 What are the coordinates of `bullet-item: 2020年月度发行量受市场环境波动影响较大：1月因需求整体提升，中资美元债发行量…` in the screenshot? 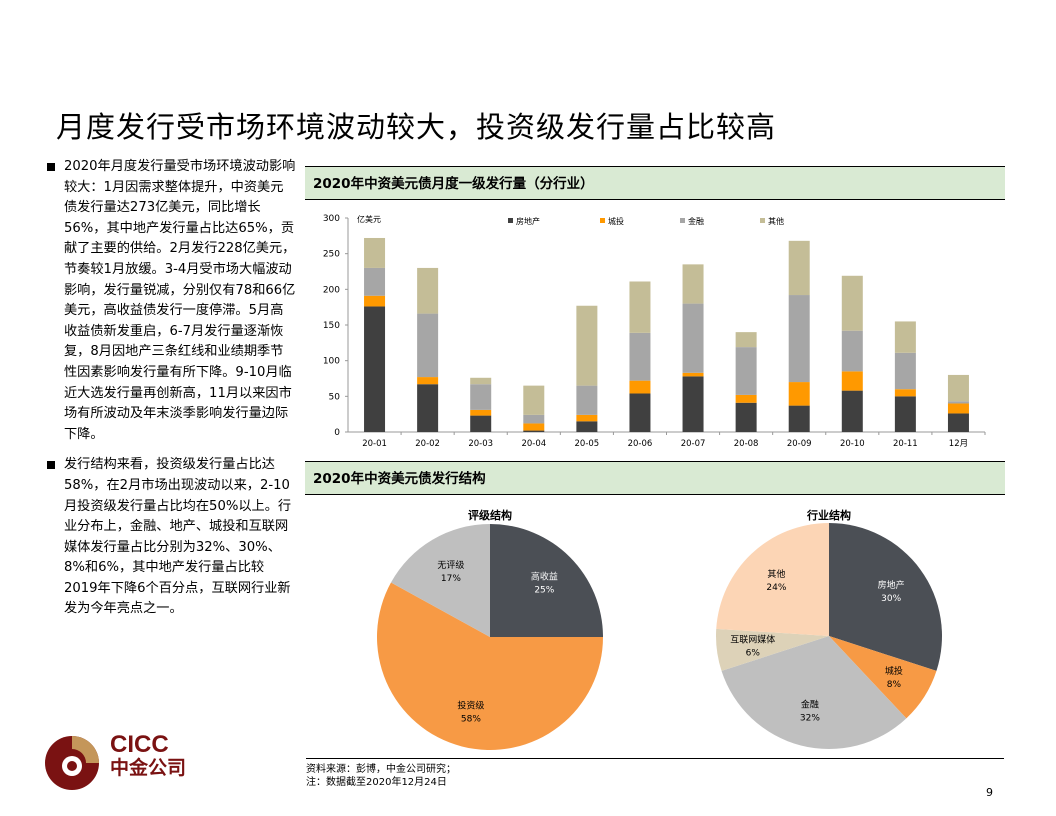 It's located at (170, 301).